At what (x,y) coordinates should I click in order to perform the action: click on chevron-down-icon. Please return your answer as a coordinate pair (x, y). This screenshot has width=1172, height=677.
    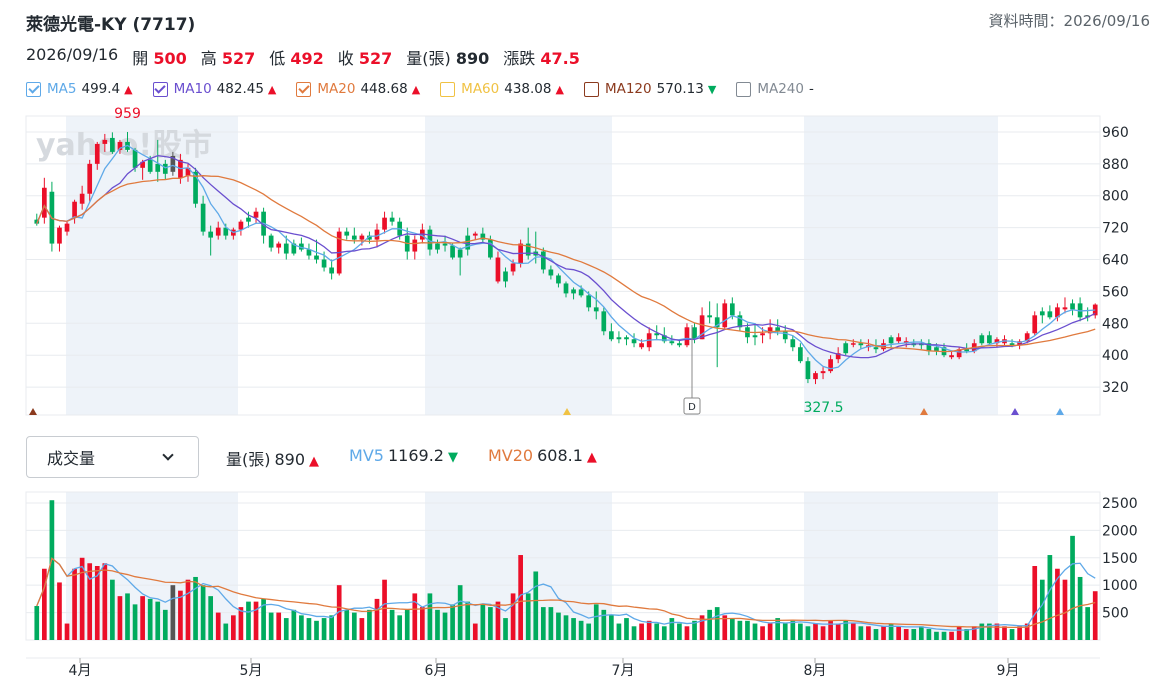
    Looking at the image, I should click on (168, 454).